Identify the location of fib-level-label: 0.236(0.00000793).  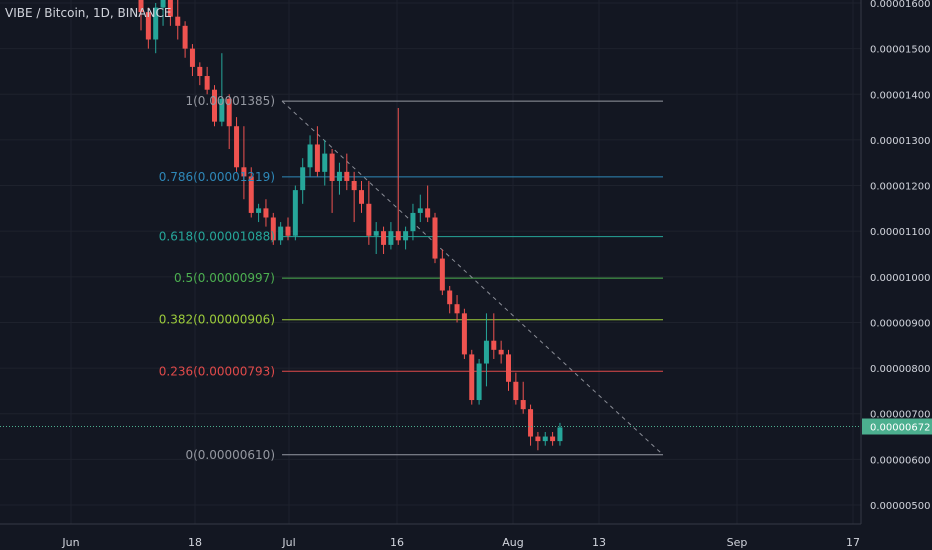
(217, 371).